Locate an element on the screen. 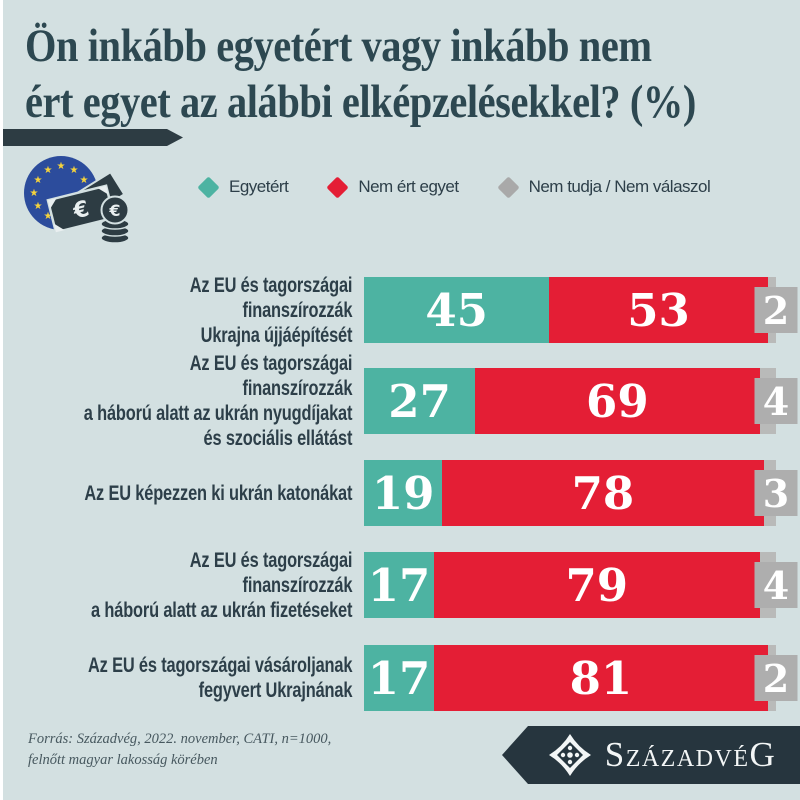 This screenshot has height=800, width=800. unknown-diamond-icon is located at coordinates (508, 187).